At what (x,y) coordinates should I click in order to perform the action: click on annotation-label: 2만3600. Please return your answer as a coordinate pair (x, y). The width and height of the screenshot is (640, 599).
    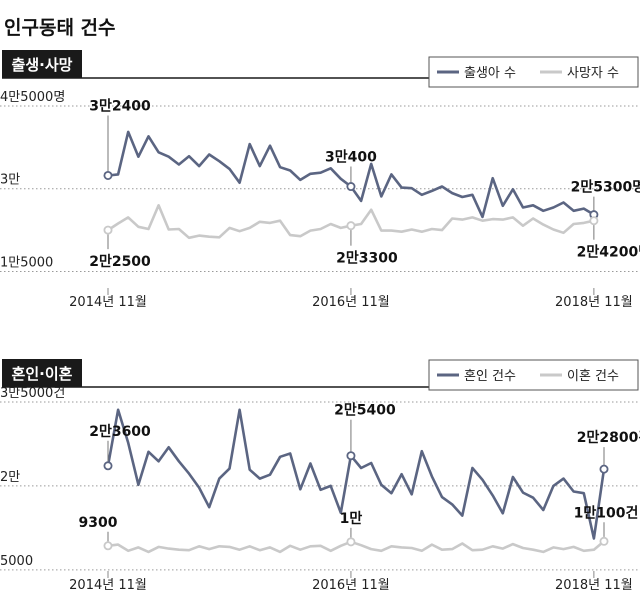
    Looking at the image, I should click on (120, 432).